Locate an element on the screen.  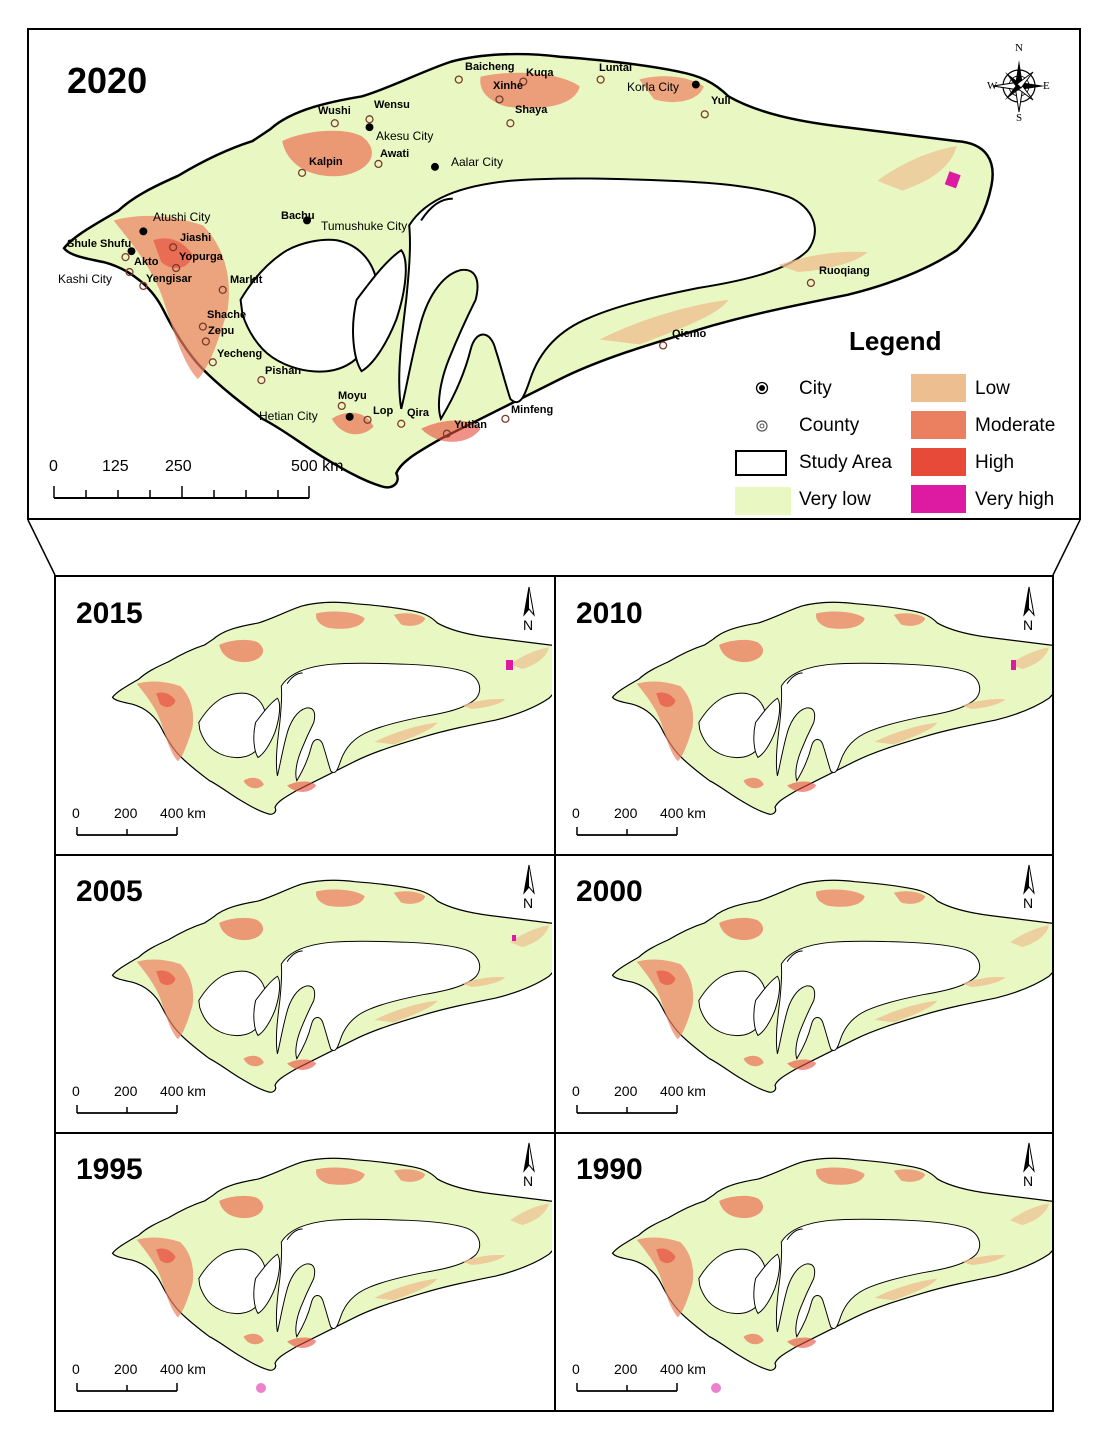
year-map-panel: 2005 N 0 200 400 km is located at coordinates (312, 992).